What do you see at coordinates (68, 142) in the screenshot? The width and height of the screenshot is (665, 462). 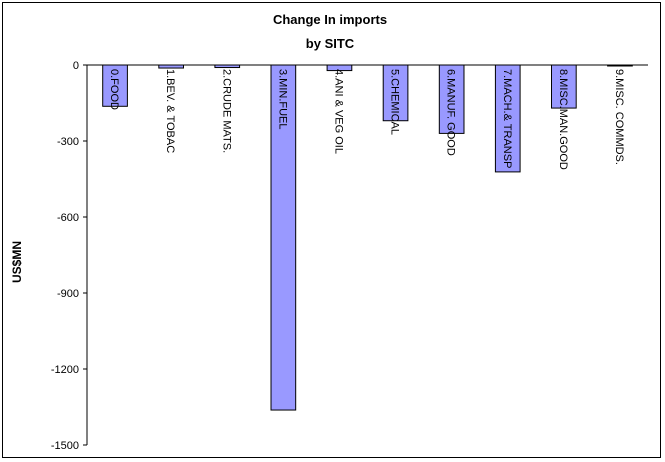 I see `y-tick-label: -300` at bounding box center [68, 142].